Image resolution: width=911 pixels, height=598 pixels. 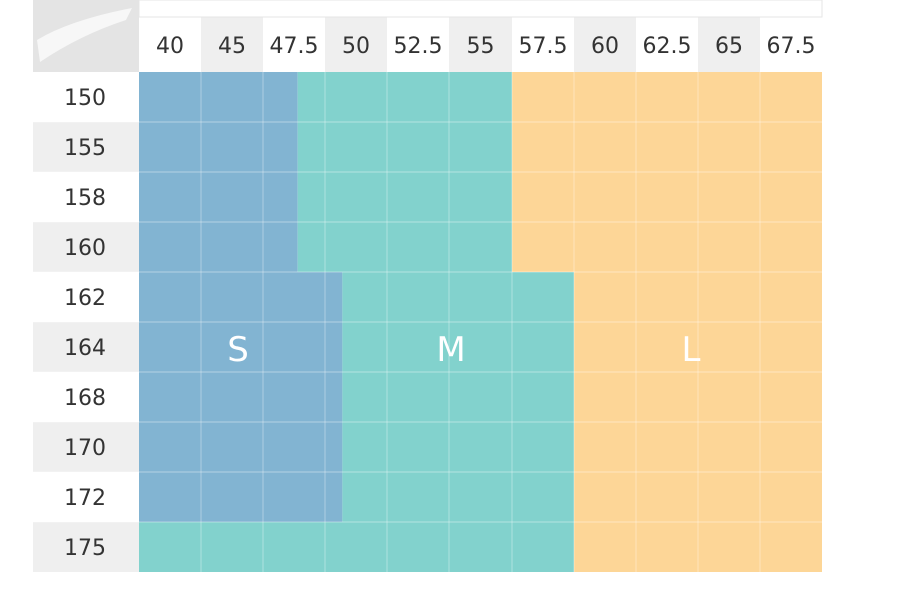 I want to click on weight-tick-label: 57.5, so click(x=543, y=46).